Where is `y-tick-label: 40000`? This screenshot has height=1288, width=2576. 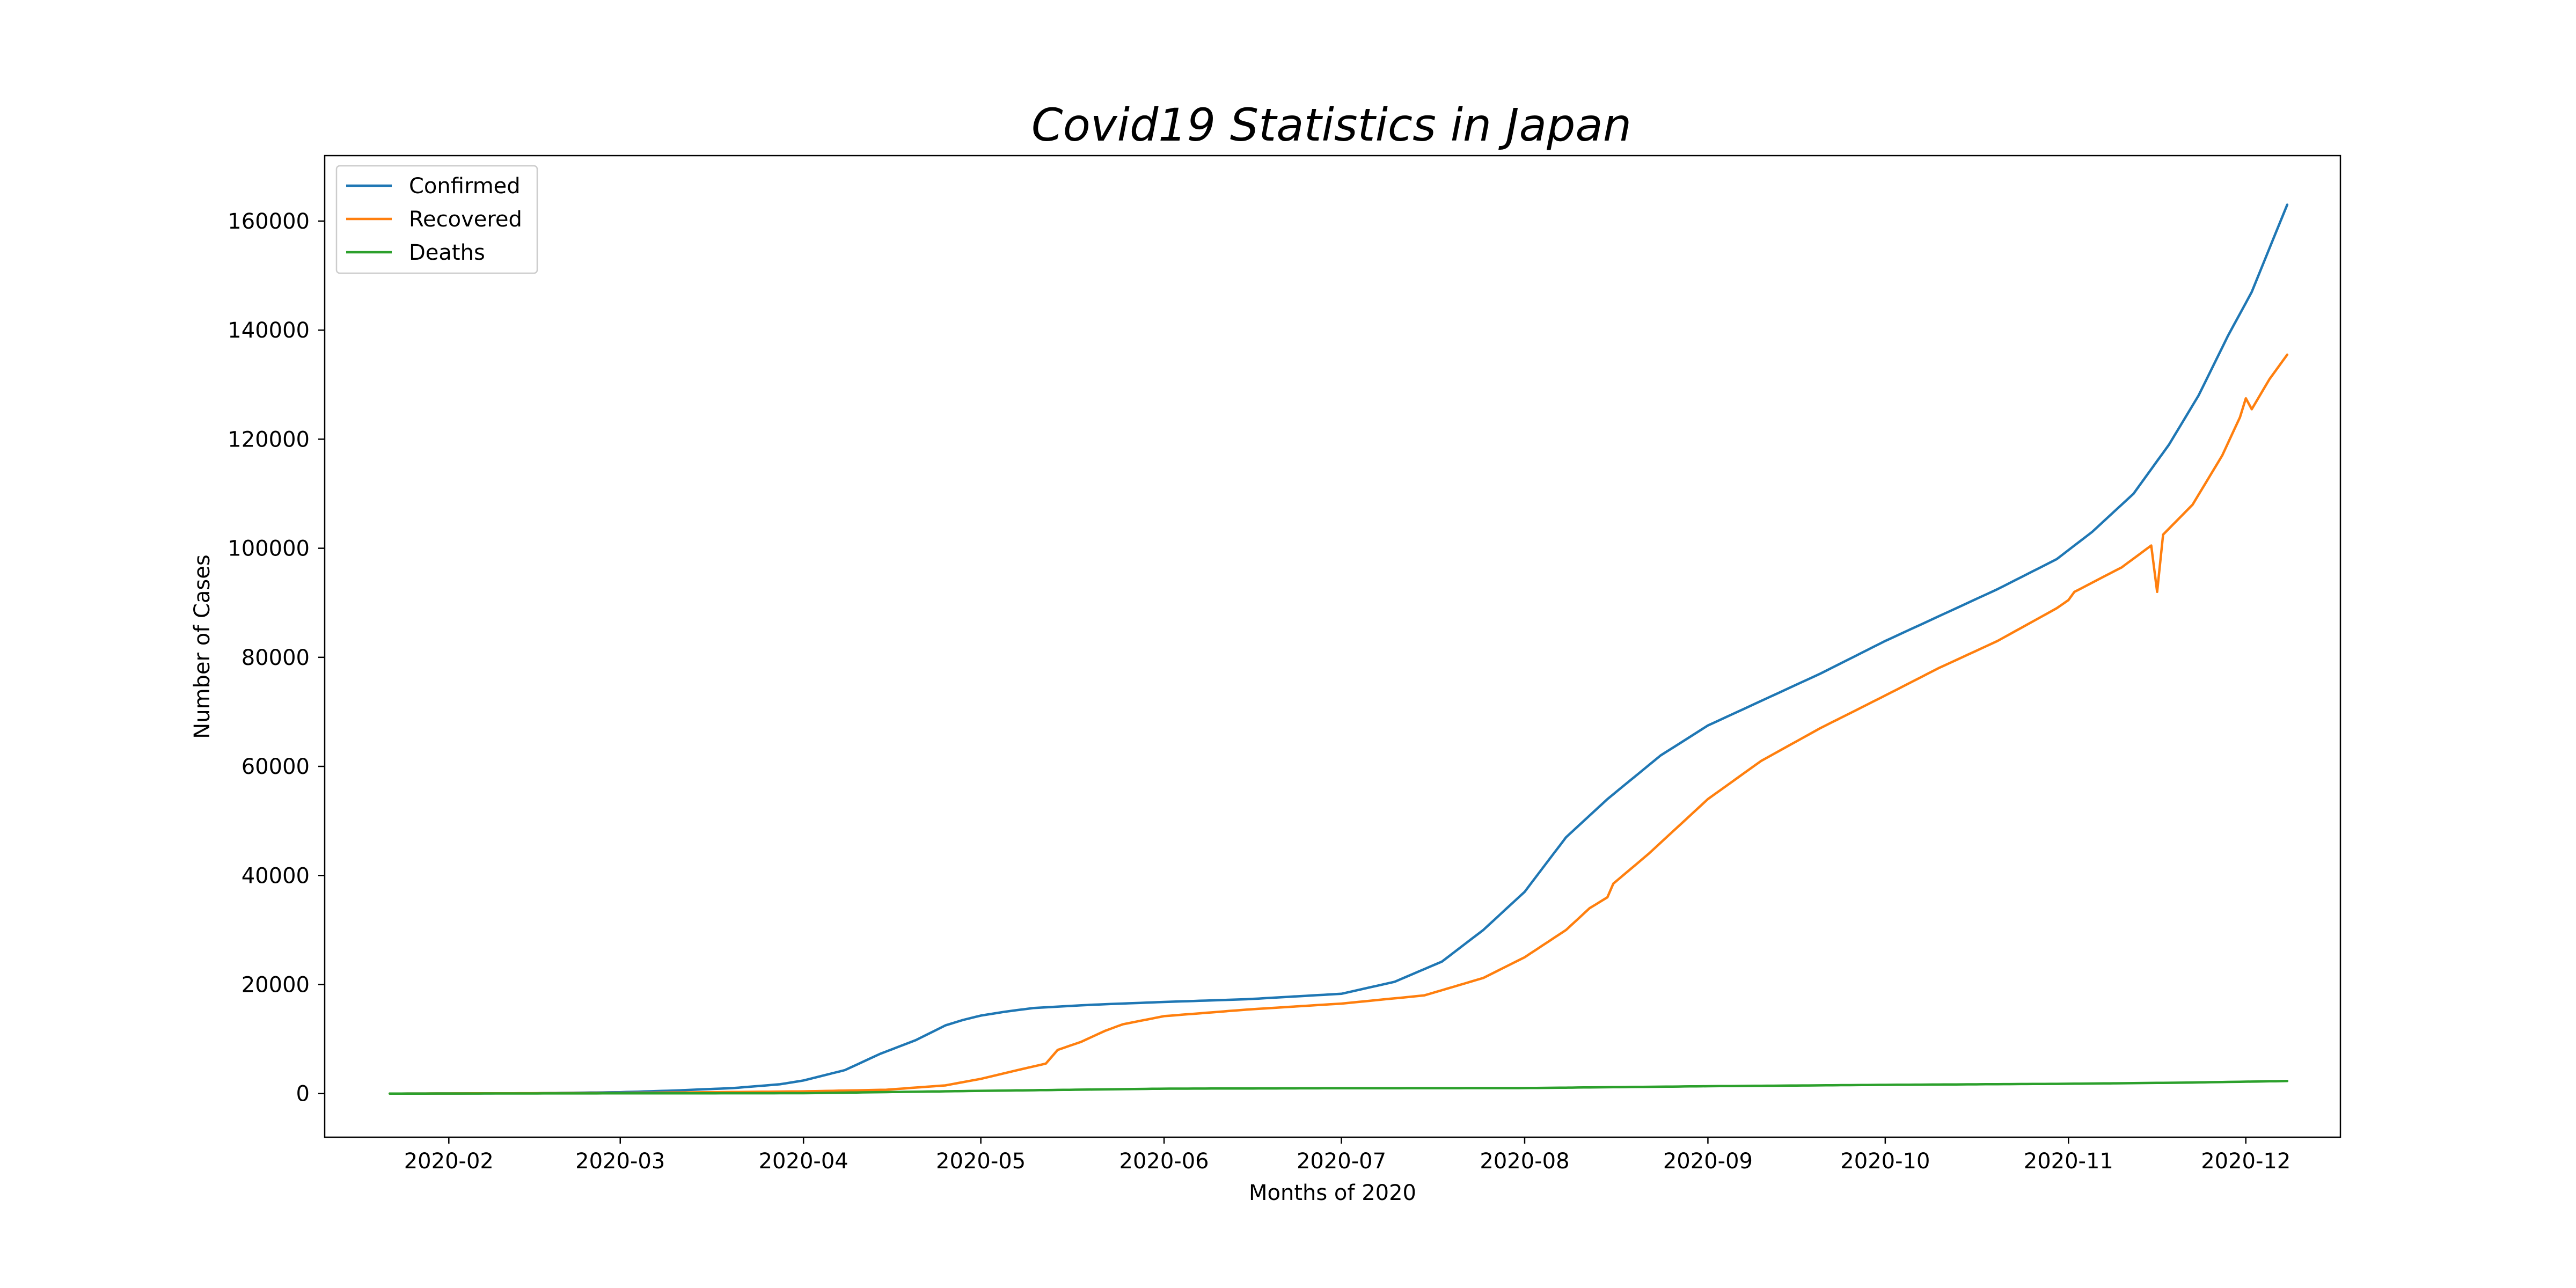
y-tick-label: 40000 is located at coordinates (275, 875).